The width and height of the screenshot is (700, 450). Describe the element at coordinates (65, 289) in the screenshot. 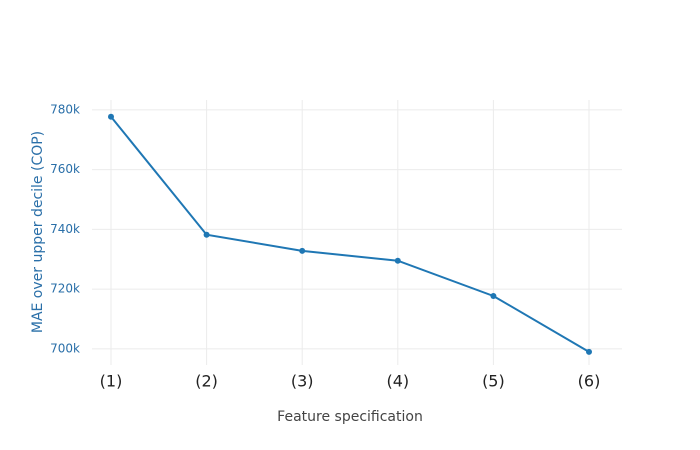

I see `y-tick-label: 720k` at that location.